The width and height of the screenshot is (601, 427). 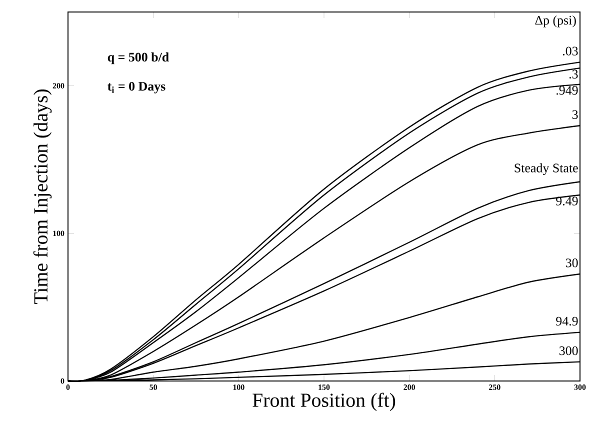 What do you see at coordinates (570, 51) in the screenshot?
I see `series-label: .03` at bounding box center [570, 51].